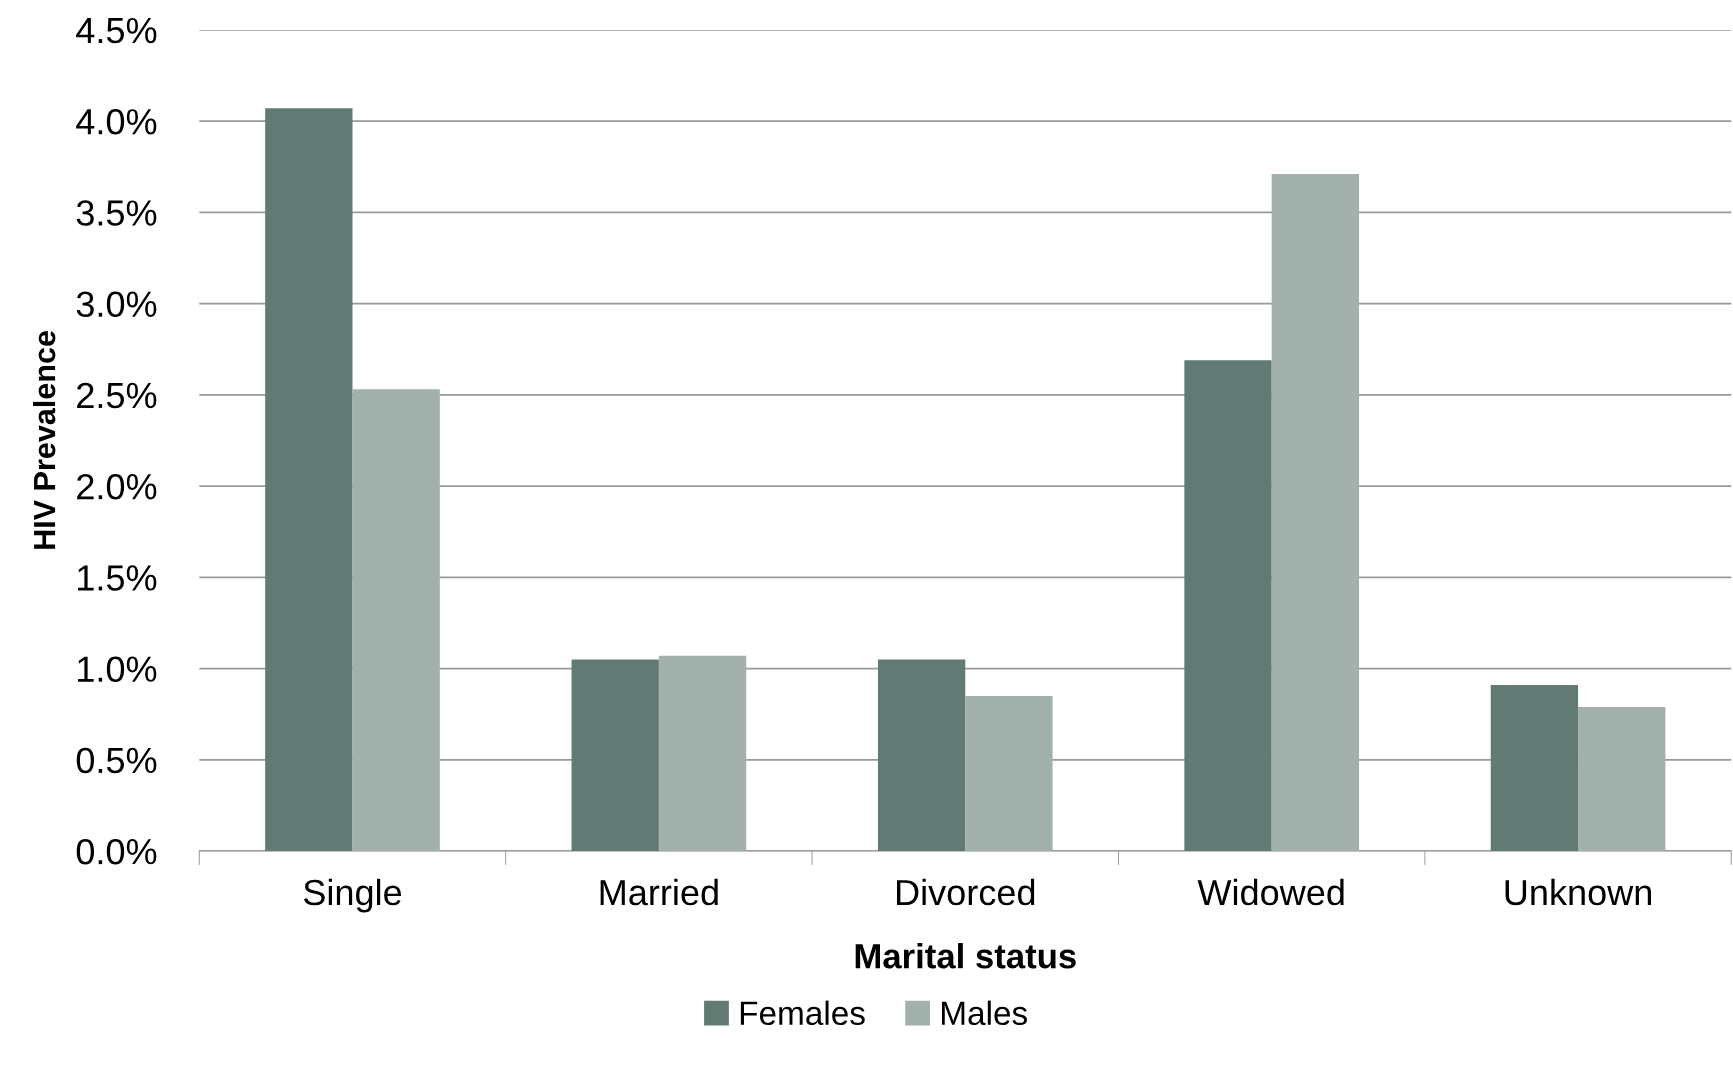 The width and height of the screenshot is (1733, 1067). Describe the element at coordinates (117, 669) in the screenshot. I see `y-tick-label: 1.0%` at that location.